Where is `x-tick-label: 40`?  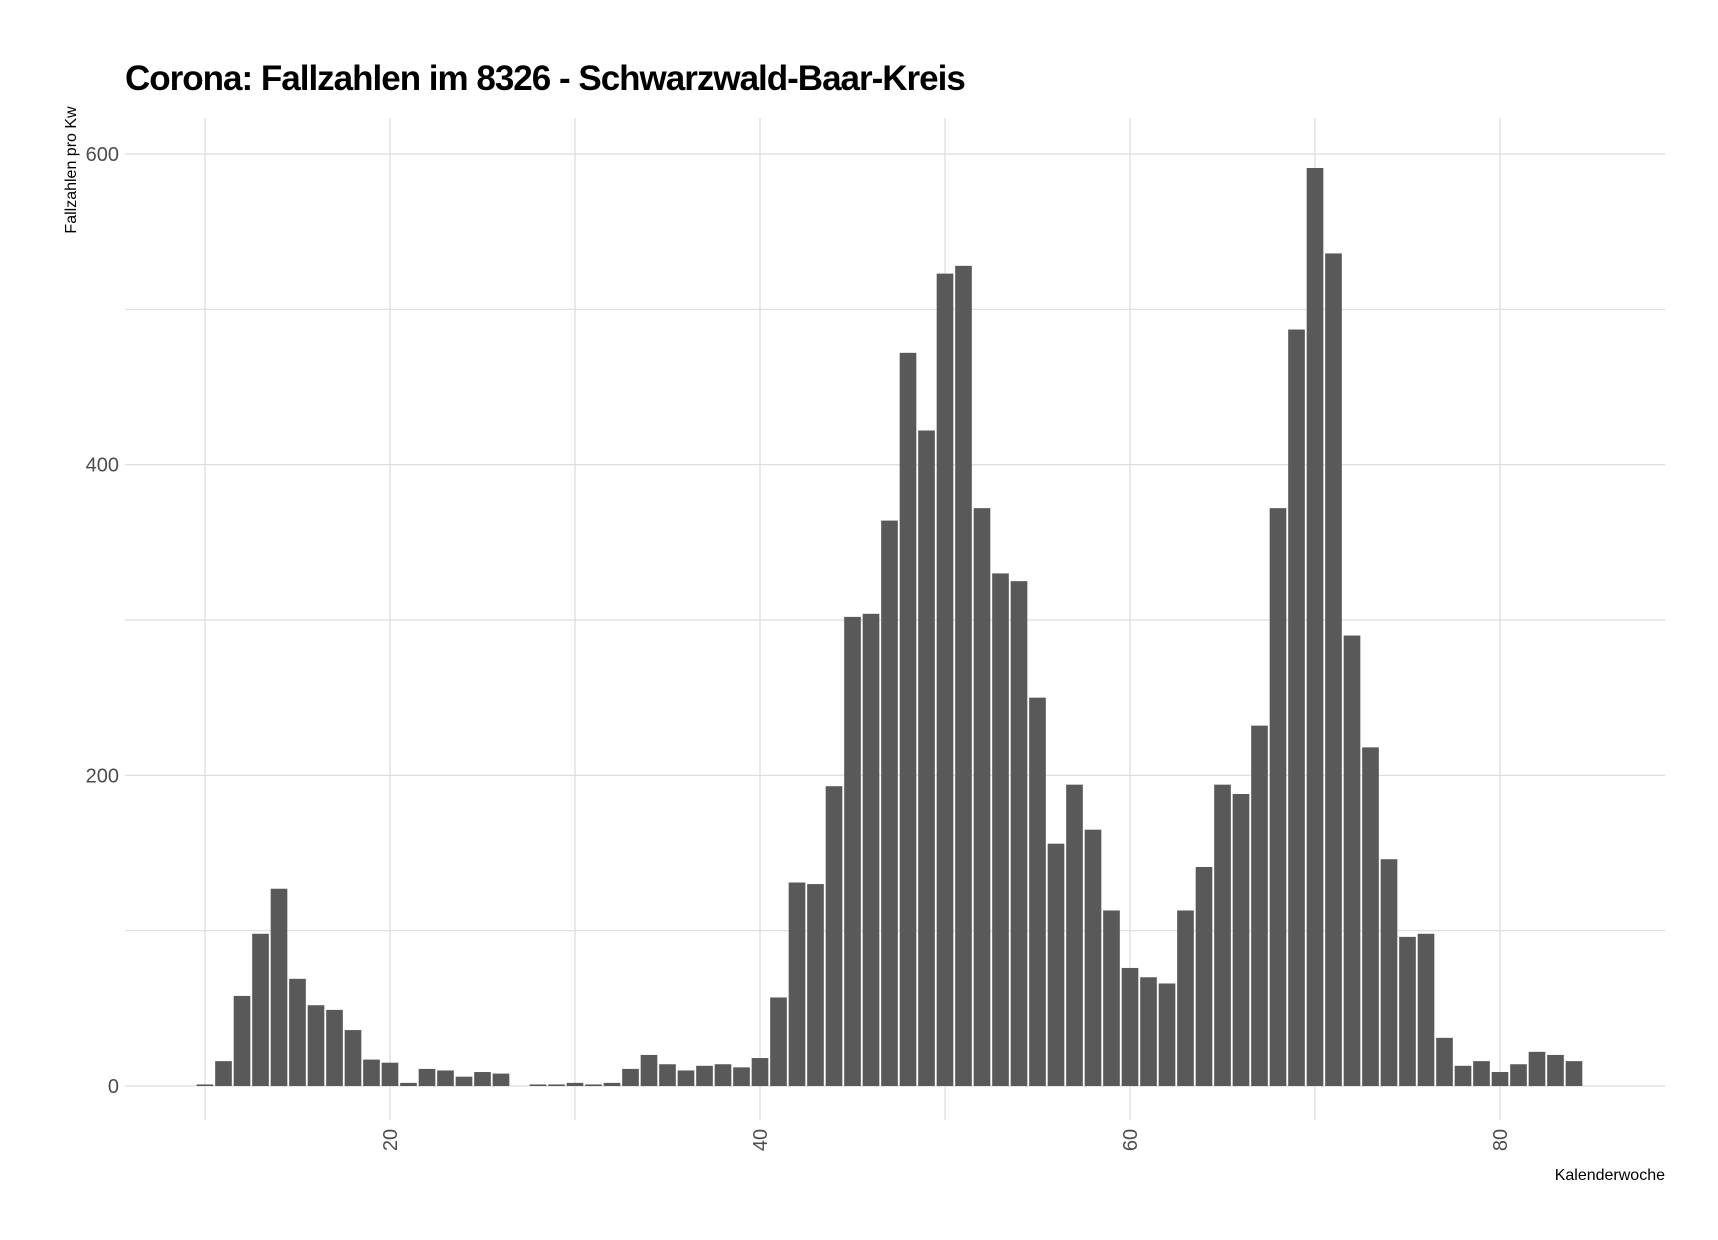
x-tick-label: 40 is located at coordinates (761, 1140).